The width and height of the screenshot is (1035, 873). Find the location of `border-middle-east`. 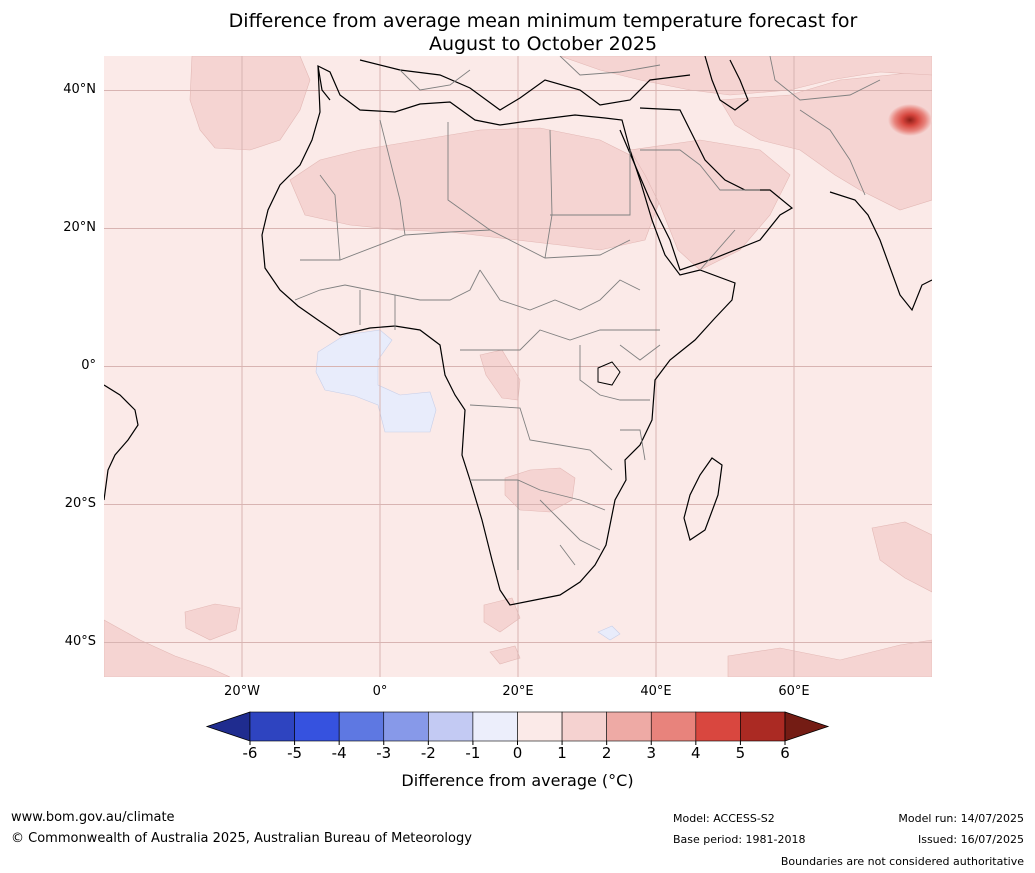

border-middle-east is located at coordinates (753, 190).